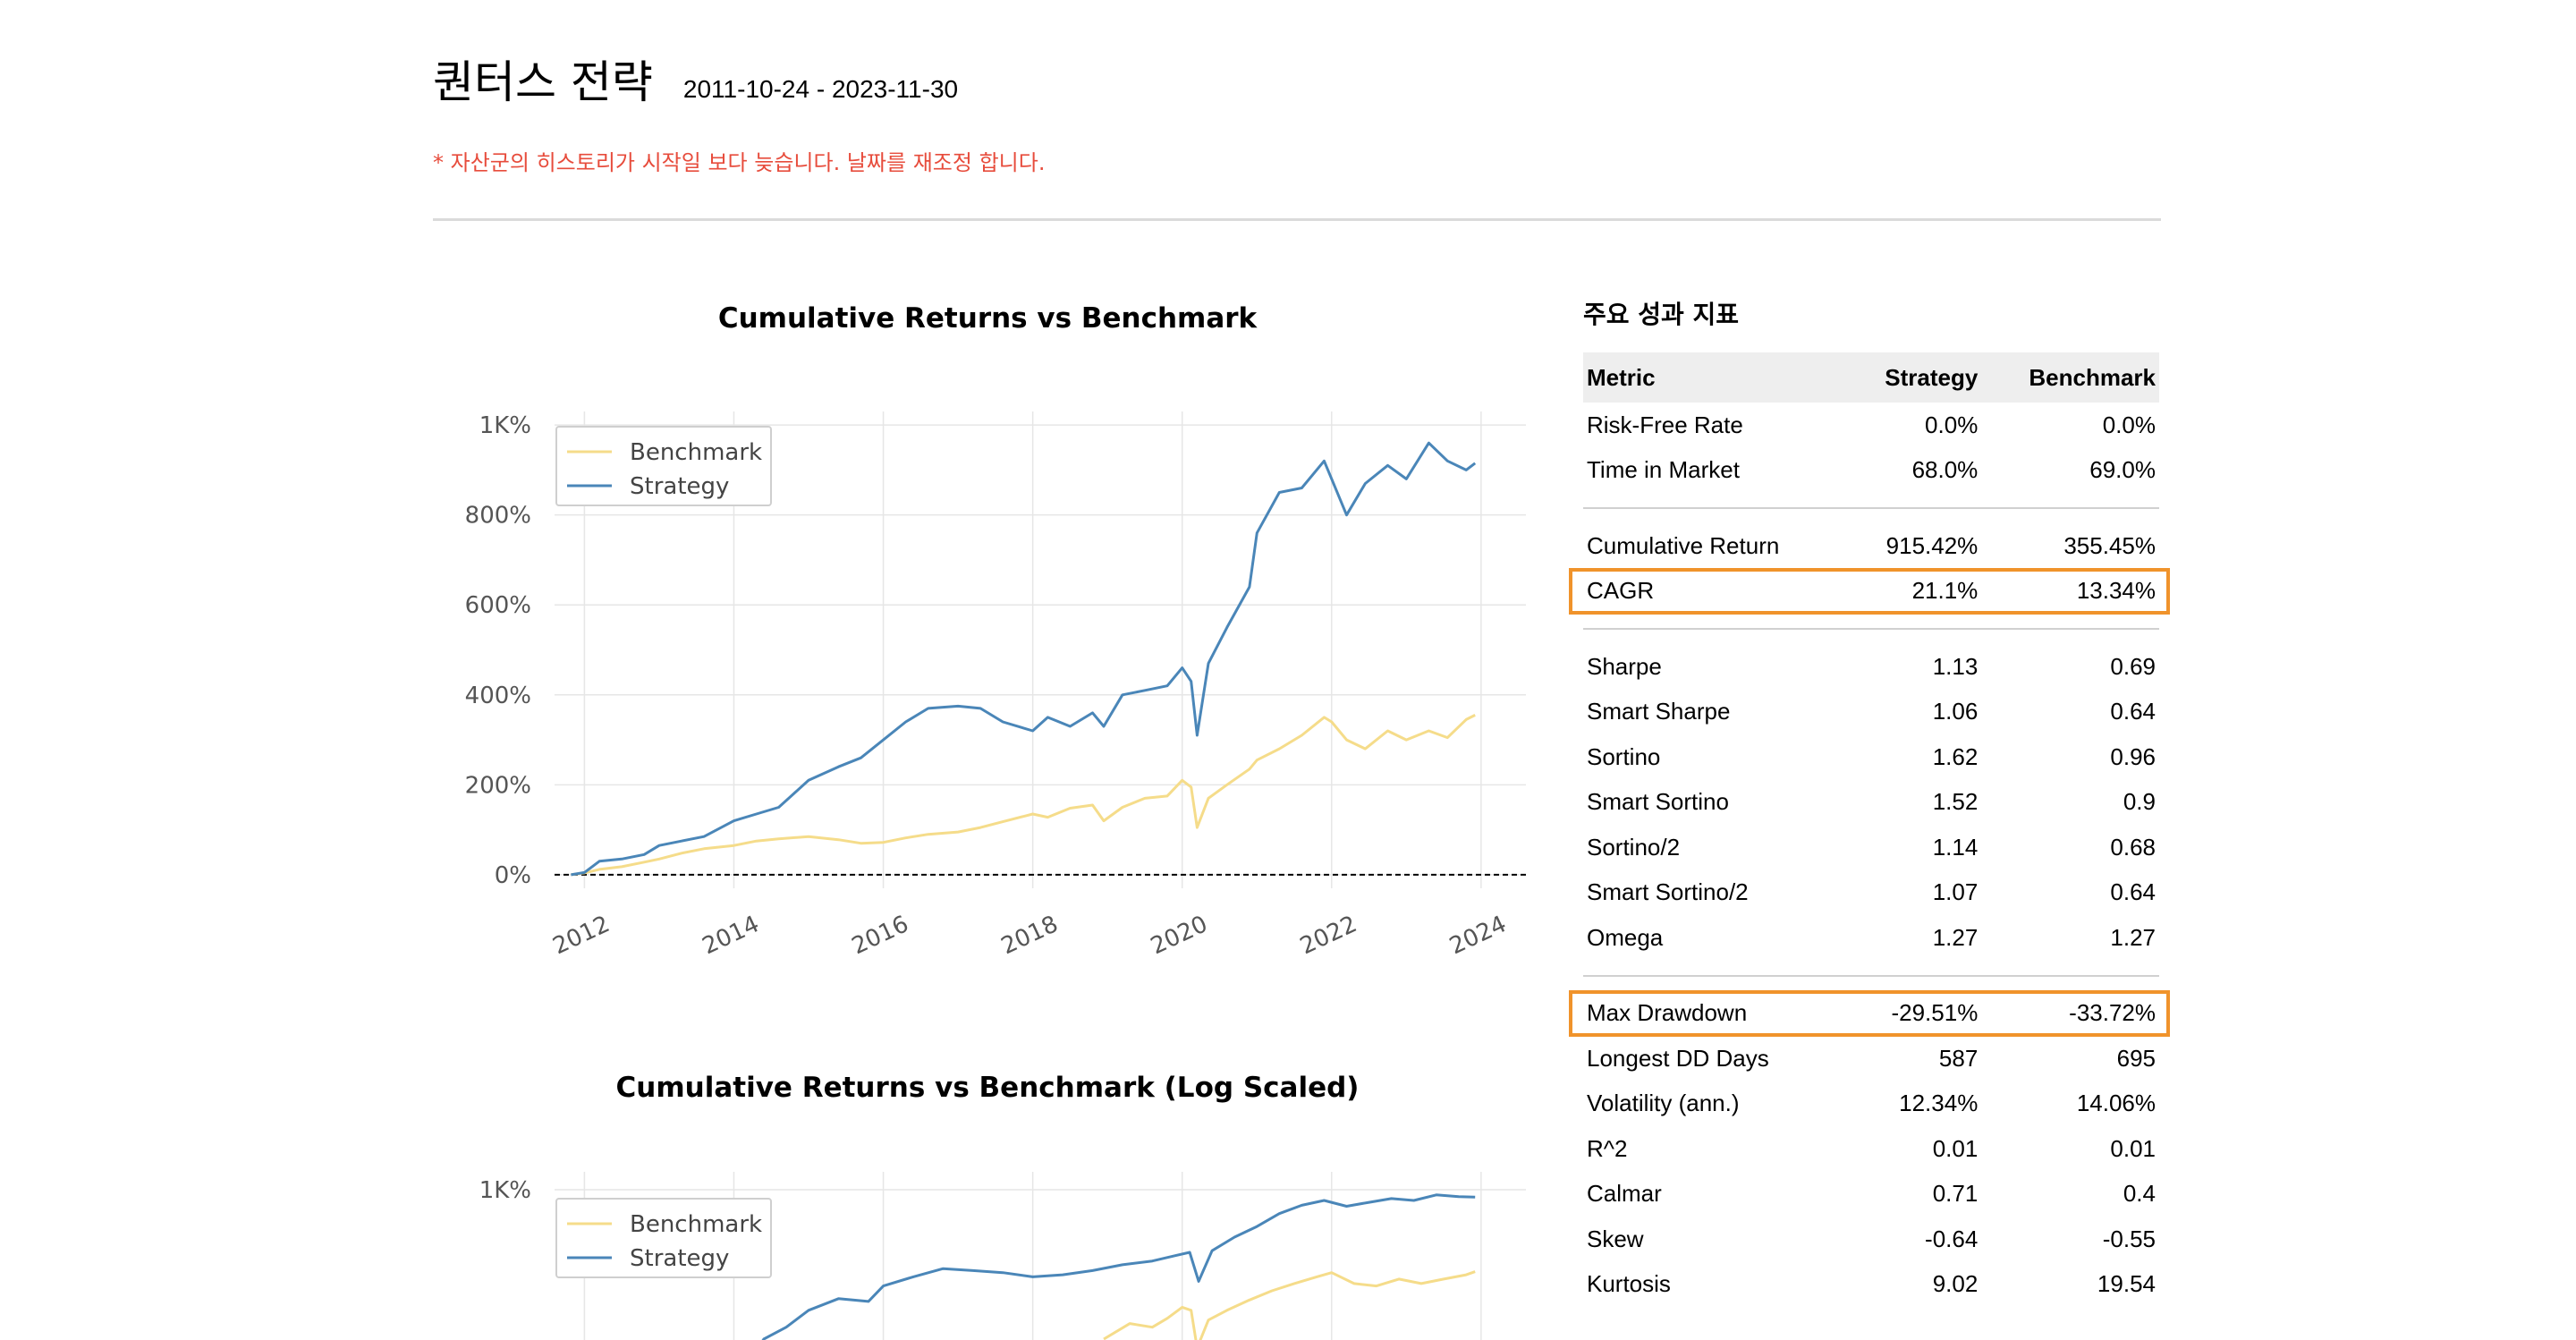  Describe the element at coordinates (2139, 802) in the screenshot. I see `metric-benchmark-cell: 0.9` at that location.